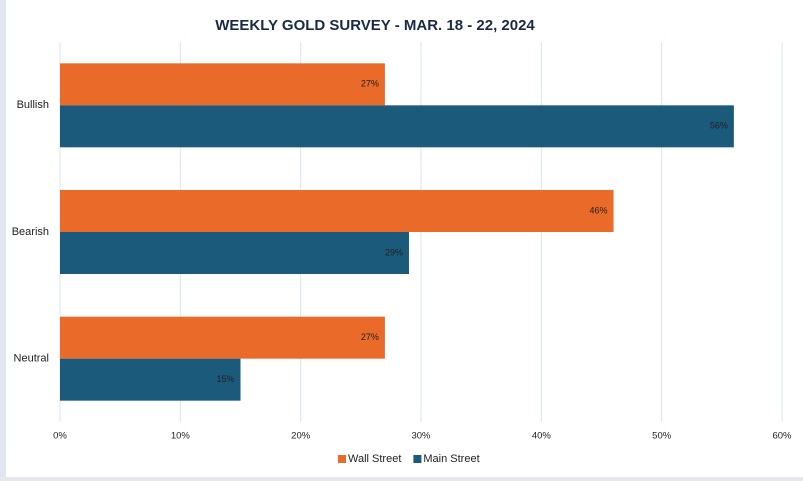 The width and height of the screenshot is (803, 481). Describe the element at coordinates (719, 126) in the screenshot. I see `data-label: 56%` at that location.